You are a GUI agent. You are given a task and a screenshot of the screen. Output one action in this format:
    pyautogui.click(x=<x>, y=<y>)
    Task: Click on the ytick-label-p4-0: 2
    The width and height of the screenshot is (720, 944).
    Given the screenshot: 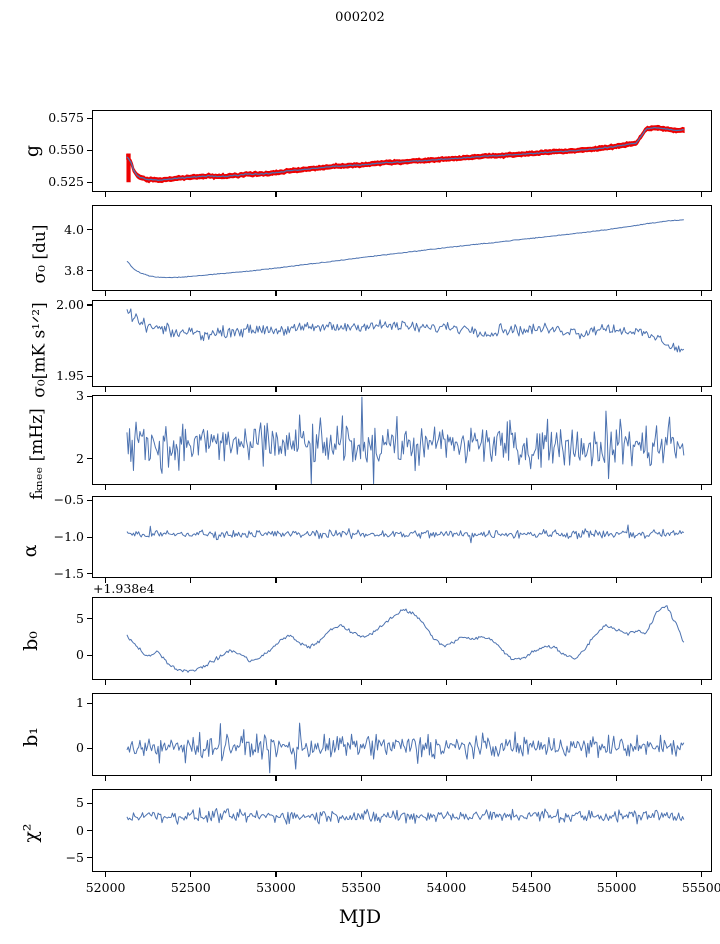 What is the action you would take?
    pyautogui.click(x=80, y=458)
    